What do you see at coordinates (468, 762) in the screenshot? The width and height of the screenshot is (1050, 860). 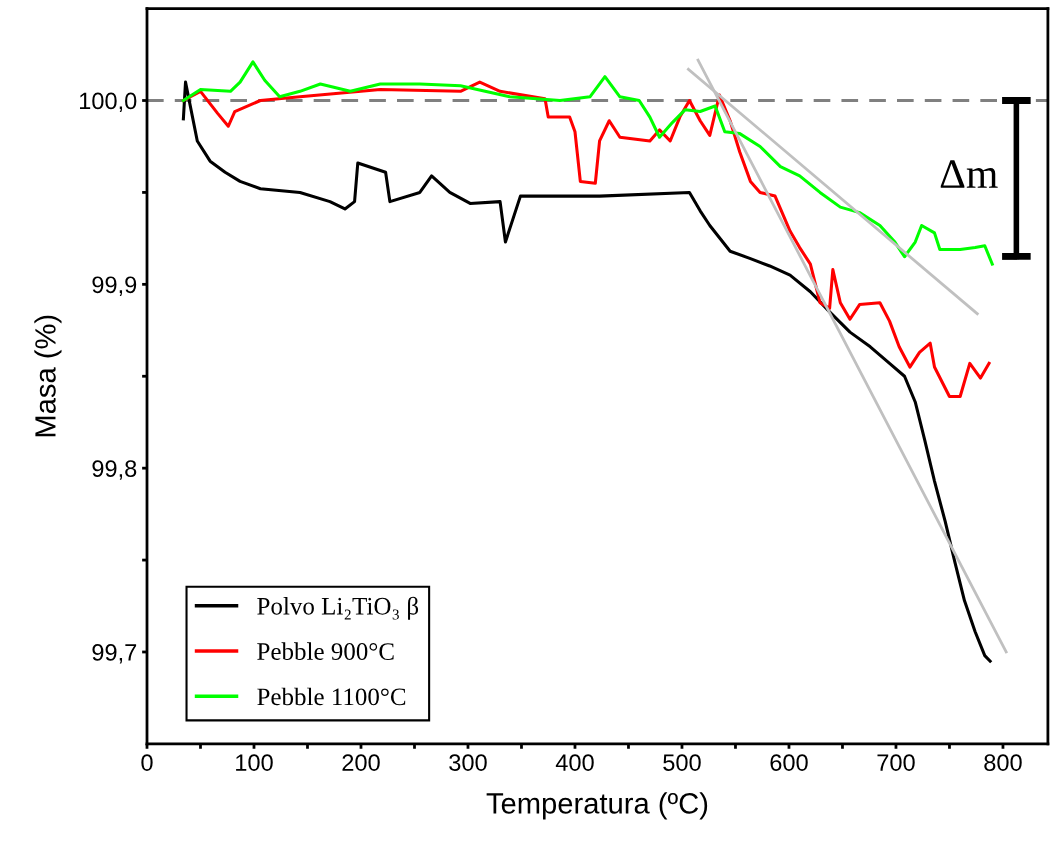 I see `x-tick-label: 300` at bounding box center [468, 762].